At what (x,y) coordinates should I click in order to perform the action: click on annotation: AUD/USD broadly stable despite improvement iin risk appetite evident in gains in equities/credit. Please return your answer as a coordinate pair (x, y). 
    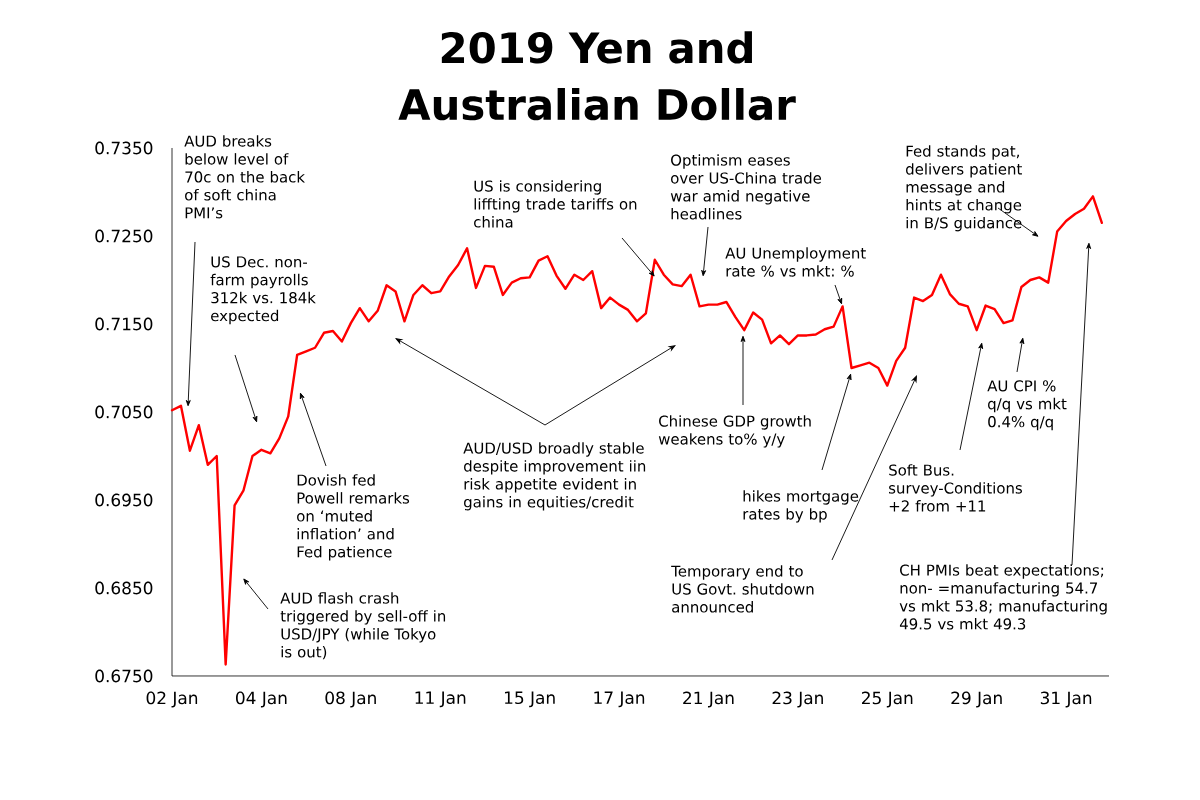
    Looking at the image, I should click on (554, 476).